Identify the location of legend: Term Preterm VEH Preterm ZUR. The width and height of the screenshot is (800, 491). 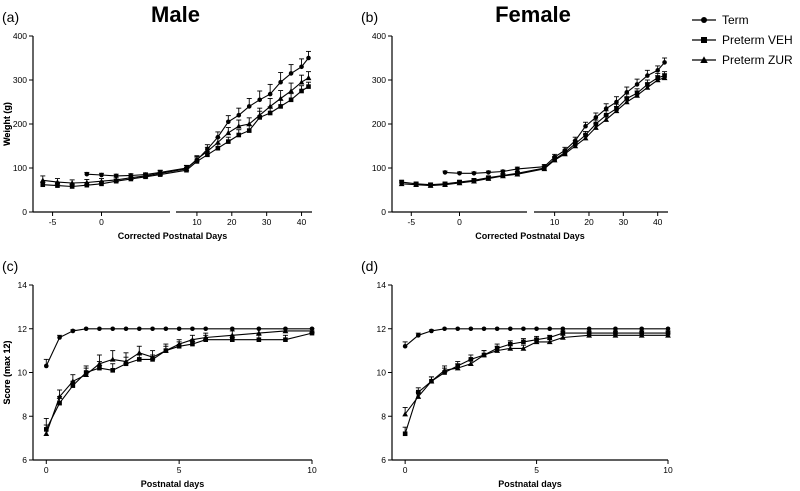
(742, 40).